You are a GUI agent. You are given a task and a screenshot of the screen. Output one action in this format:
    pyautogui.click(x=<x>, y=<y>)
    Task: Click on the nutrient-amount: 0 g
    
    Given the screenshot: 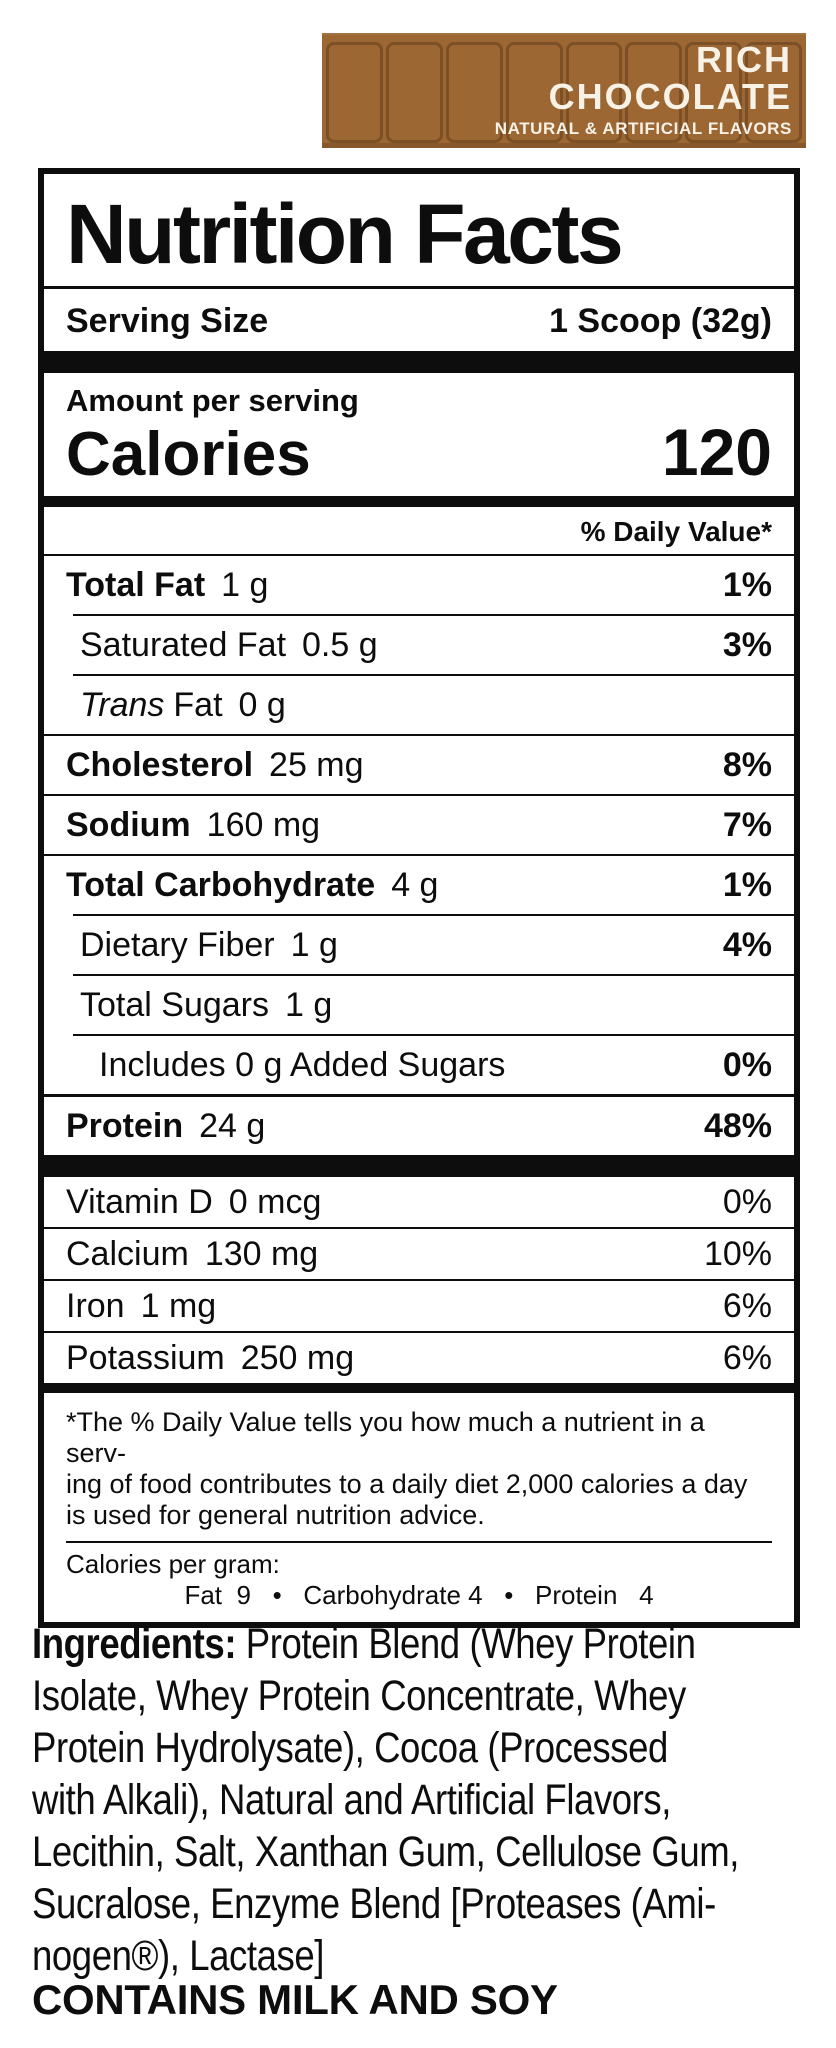 What is the action you would take?
    pyautogui.click(x=262, y=705)
    